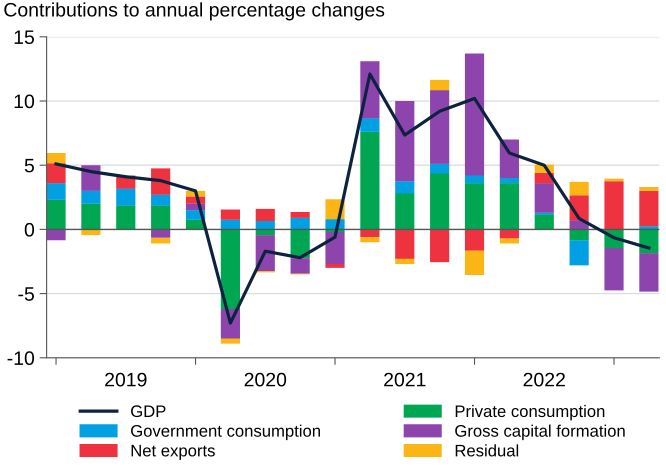 The height and width of the screenshot is (472, 666). What do you see at coordinates (540, 432) in the screenshot?
I see `legend-label: Gross capital formation` at bounding box center [540, 432].